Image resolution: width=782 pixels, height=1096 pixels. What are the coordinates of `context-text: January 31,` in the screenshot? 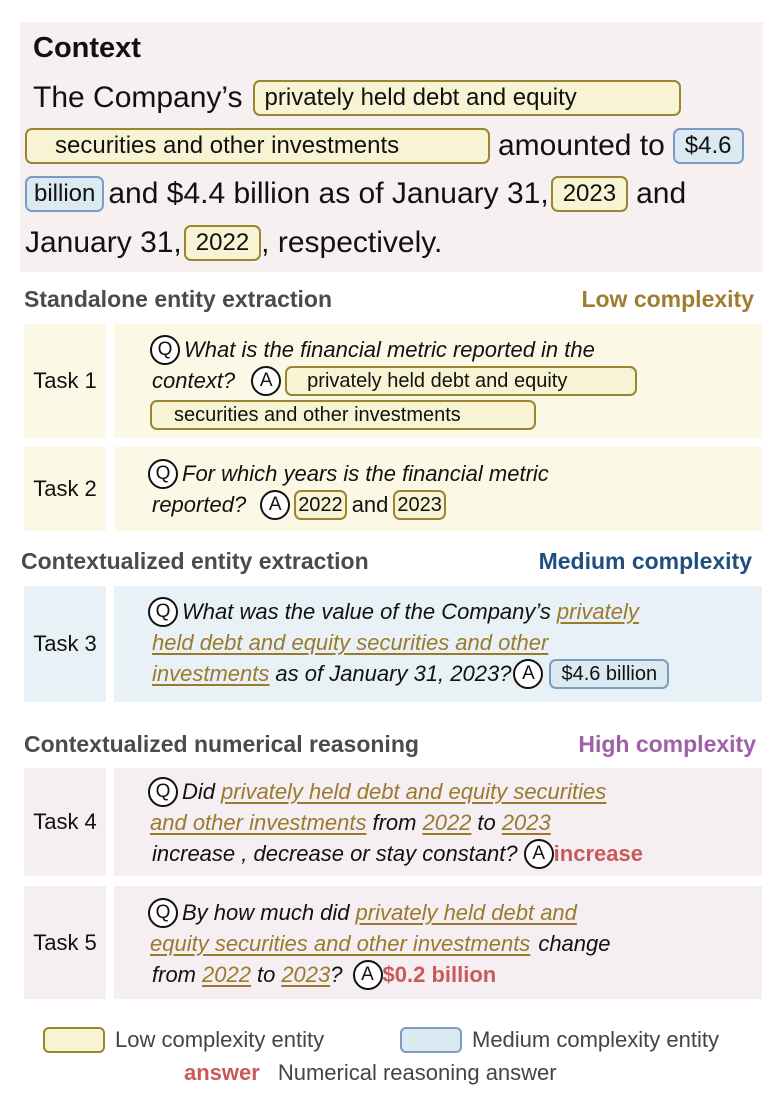 It's located at (103, 242).